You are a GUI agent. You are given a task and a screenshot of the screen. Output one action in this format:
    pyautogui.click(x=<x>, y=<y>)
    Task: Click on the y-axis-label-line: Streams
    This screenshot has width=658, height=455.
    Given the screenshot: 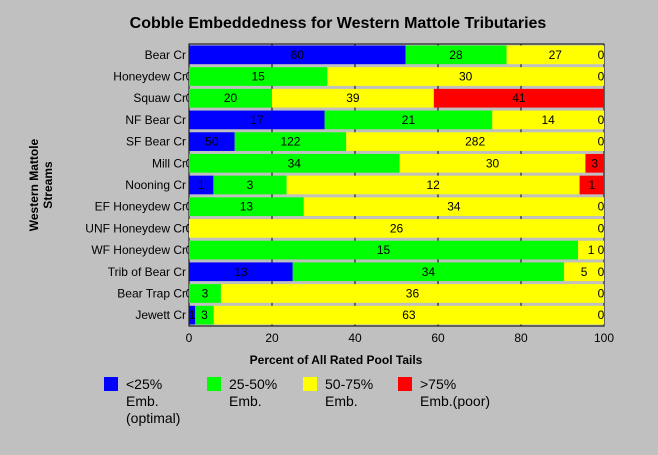 What is the action you would take?
    pyautogui.click(x=48, y=185)
    